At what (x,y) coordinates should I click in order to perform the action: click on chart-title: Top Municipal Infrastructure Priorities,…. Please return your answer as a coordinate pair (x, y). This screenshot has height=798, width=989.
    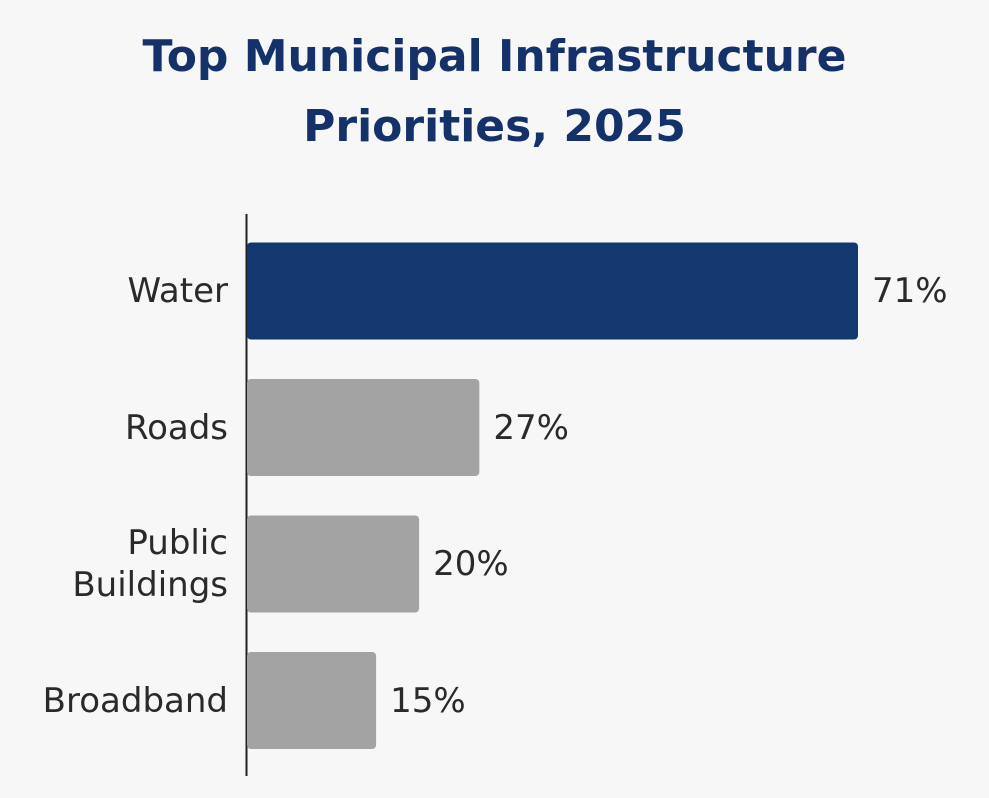
    Looking at the image, I should click on (494, 91).